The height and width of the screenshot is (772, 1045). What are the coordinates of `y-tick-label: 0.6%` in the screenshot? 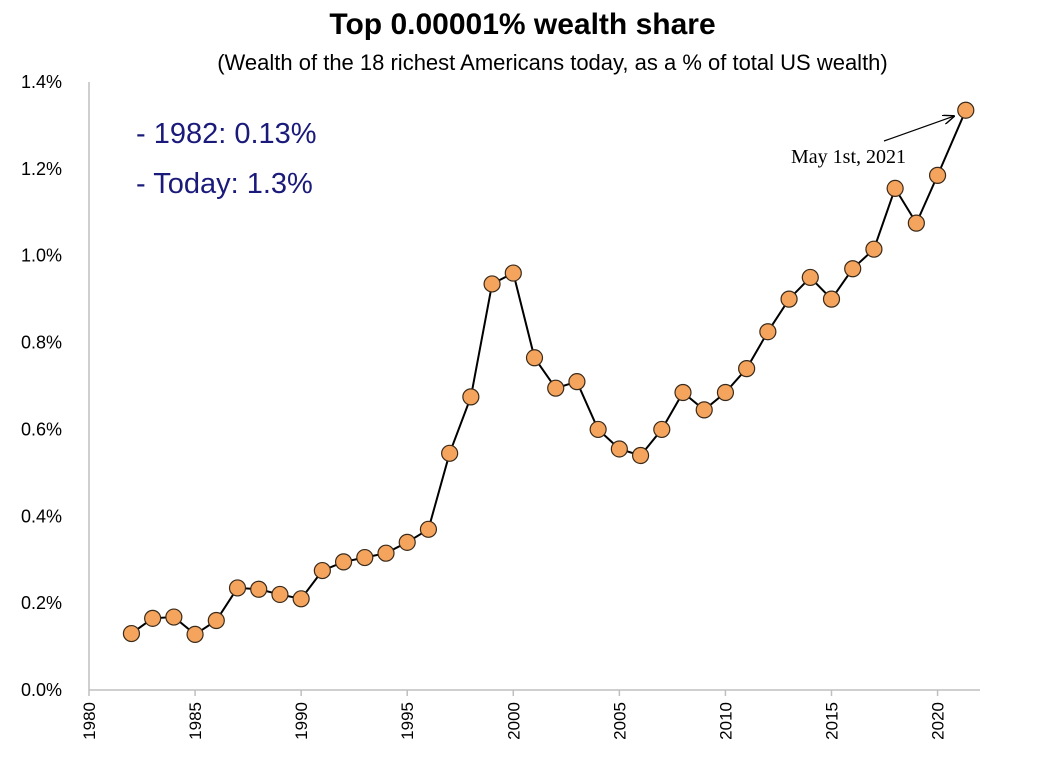 It's located at (41, 429).